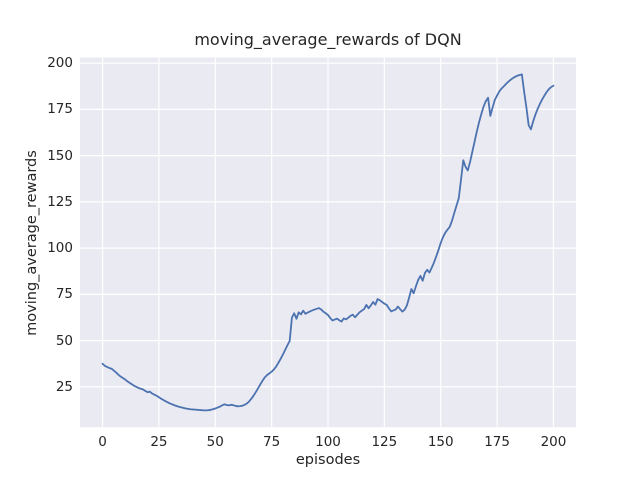  What do you see at coordinates (328, 460) in the screenshot?
I see `x-axis-label: episodes` at bounding box center [328, 460].